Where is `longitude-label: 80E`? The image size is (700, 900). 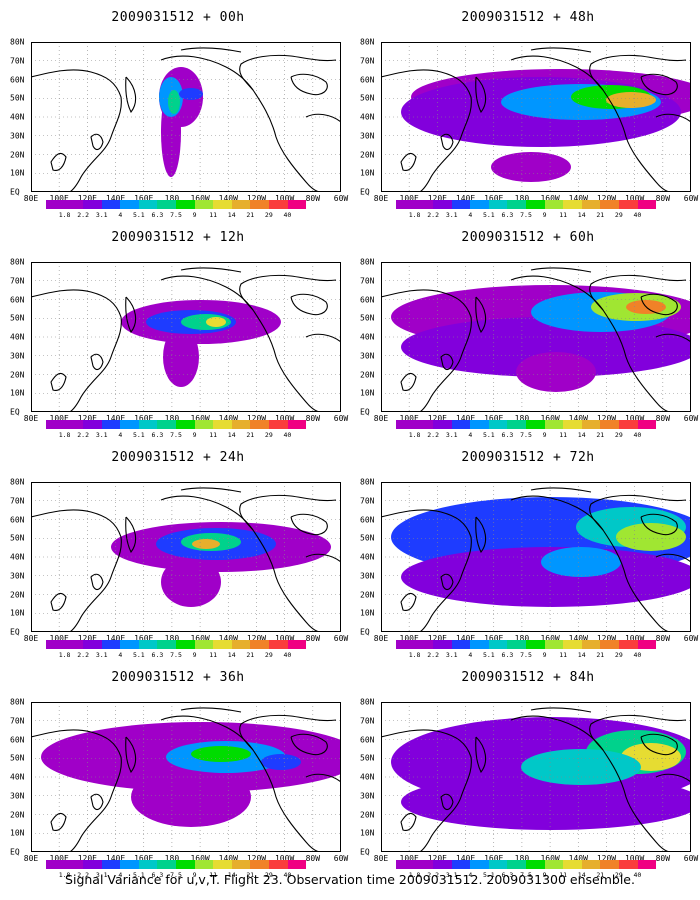 longitude-label: 80E is located at coordinates (381, 638).